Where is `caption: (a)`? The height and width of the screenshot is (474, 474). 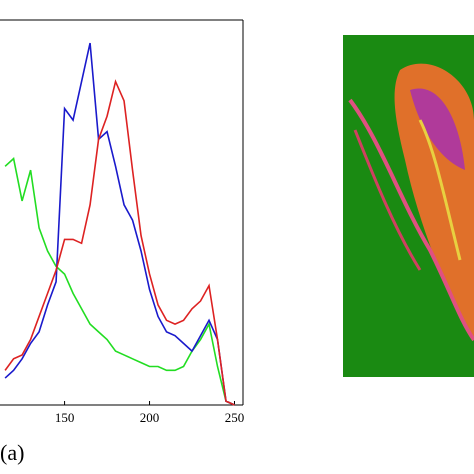
caption: (a) is located at coordinates (12, 452).